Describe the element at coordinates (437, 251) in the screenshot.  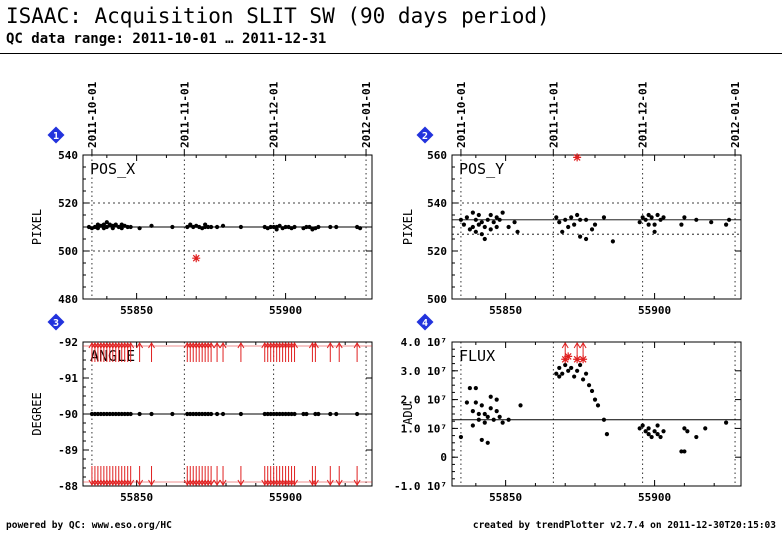
I see `y-tick-label: 520` at that location.